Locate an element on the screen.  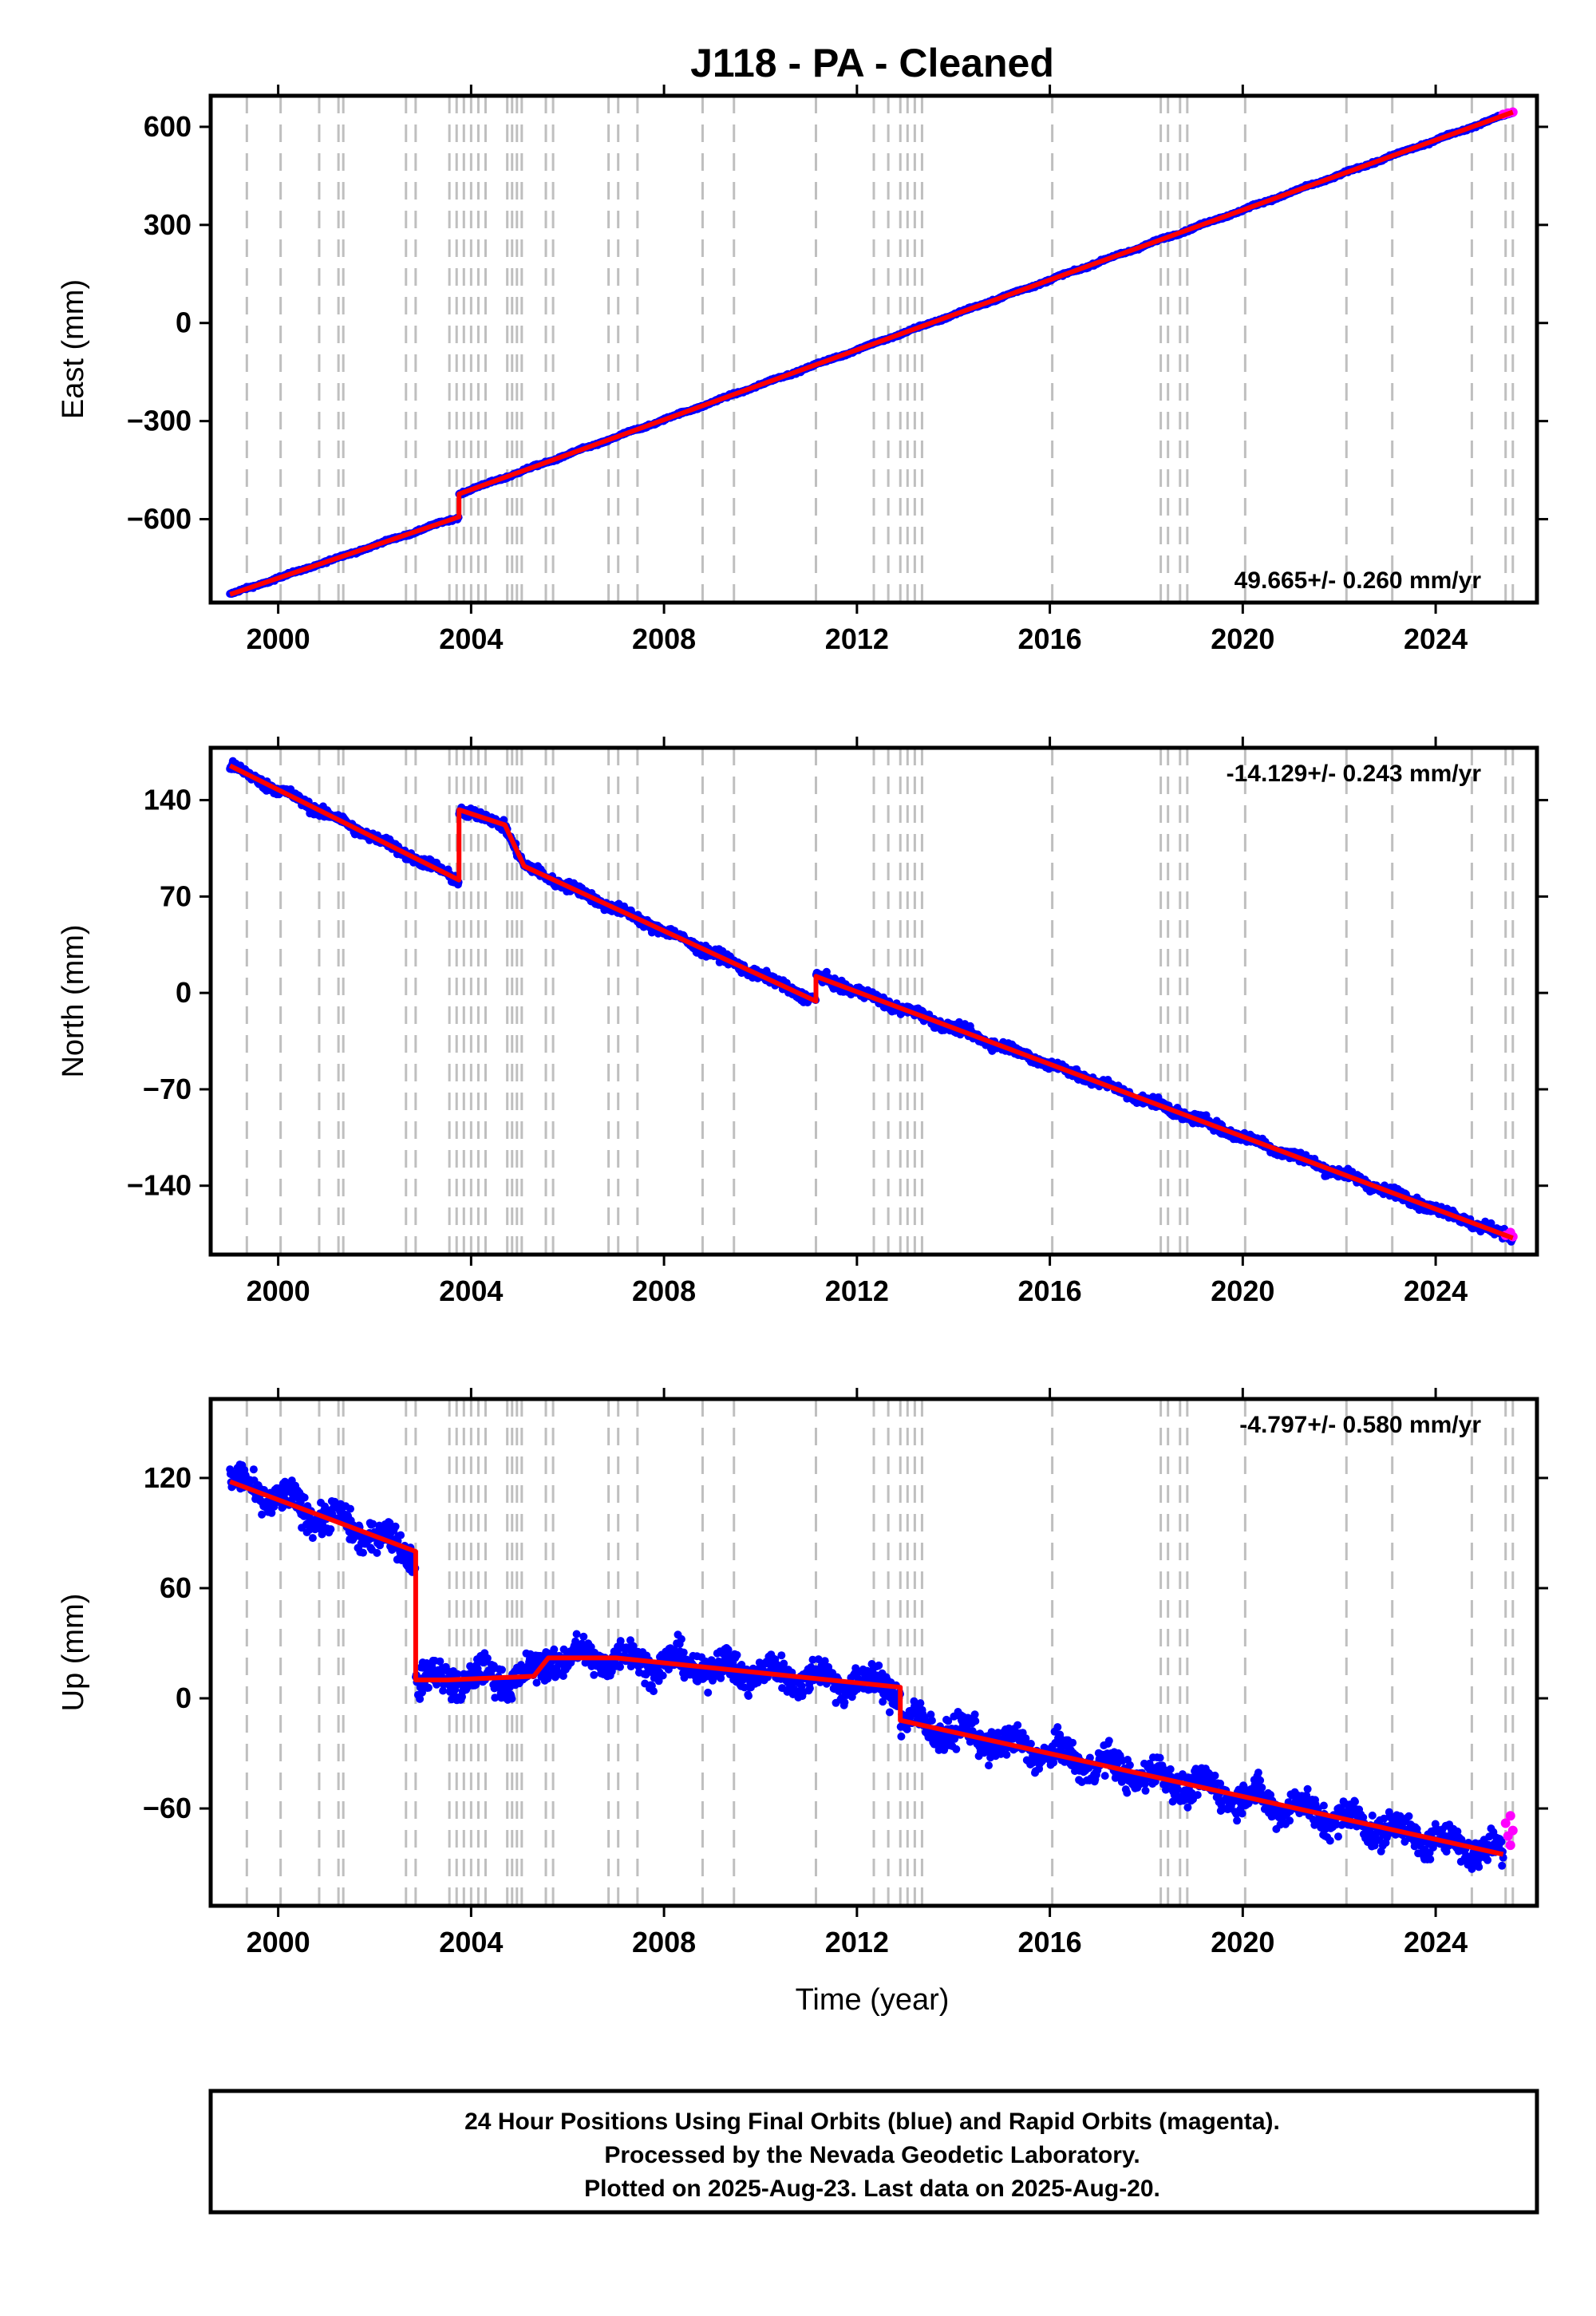
y-tick-label: 140 is located at coordinates (168, 800).